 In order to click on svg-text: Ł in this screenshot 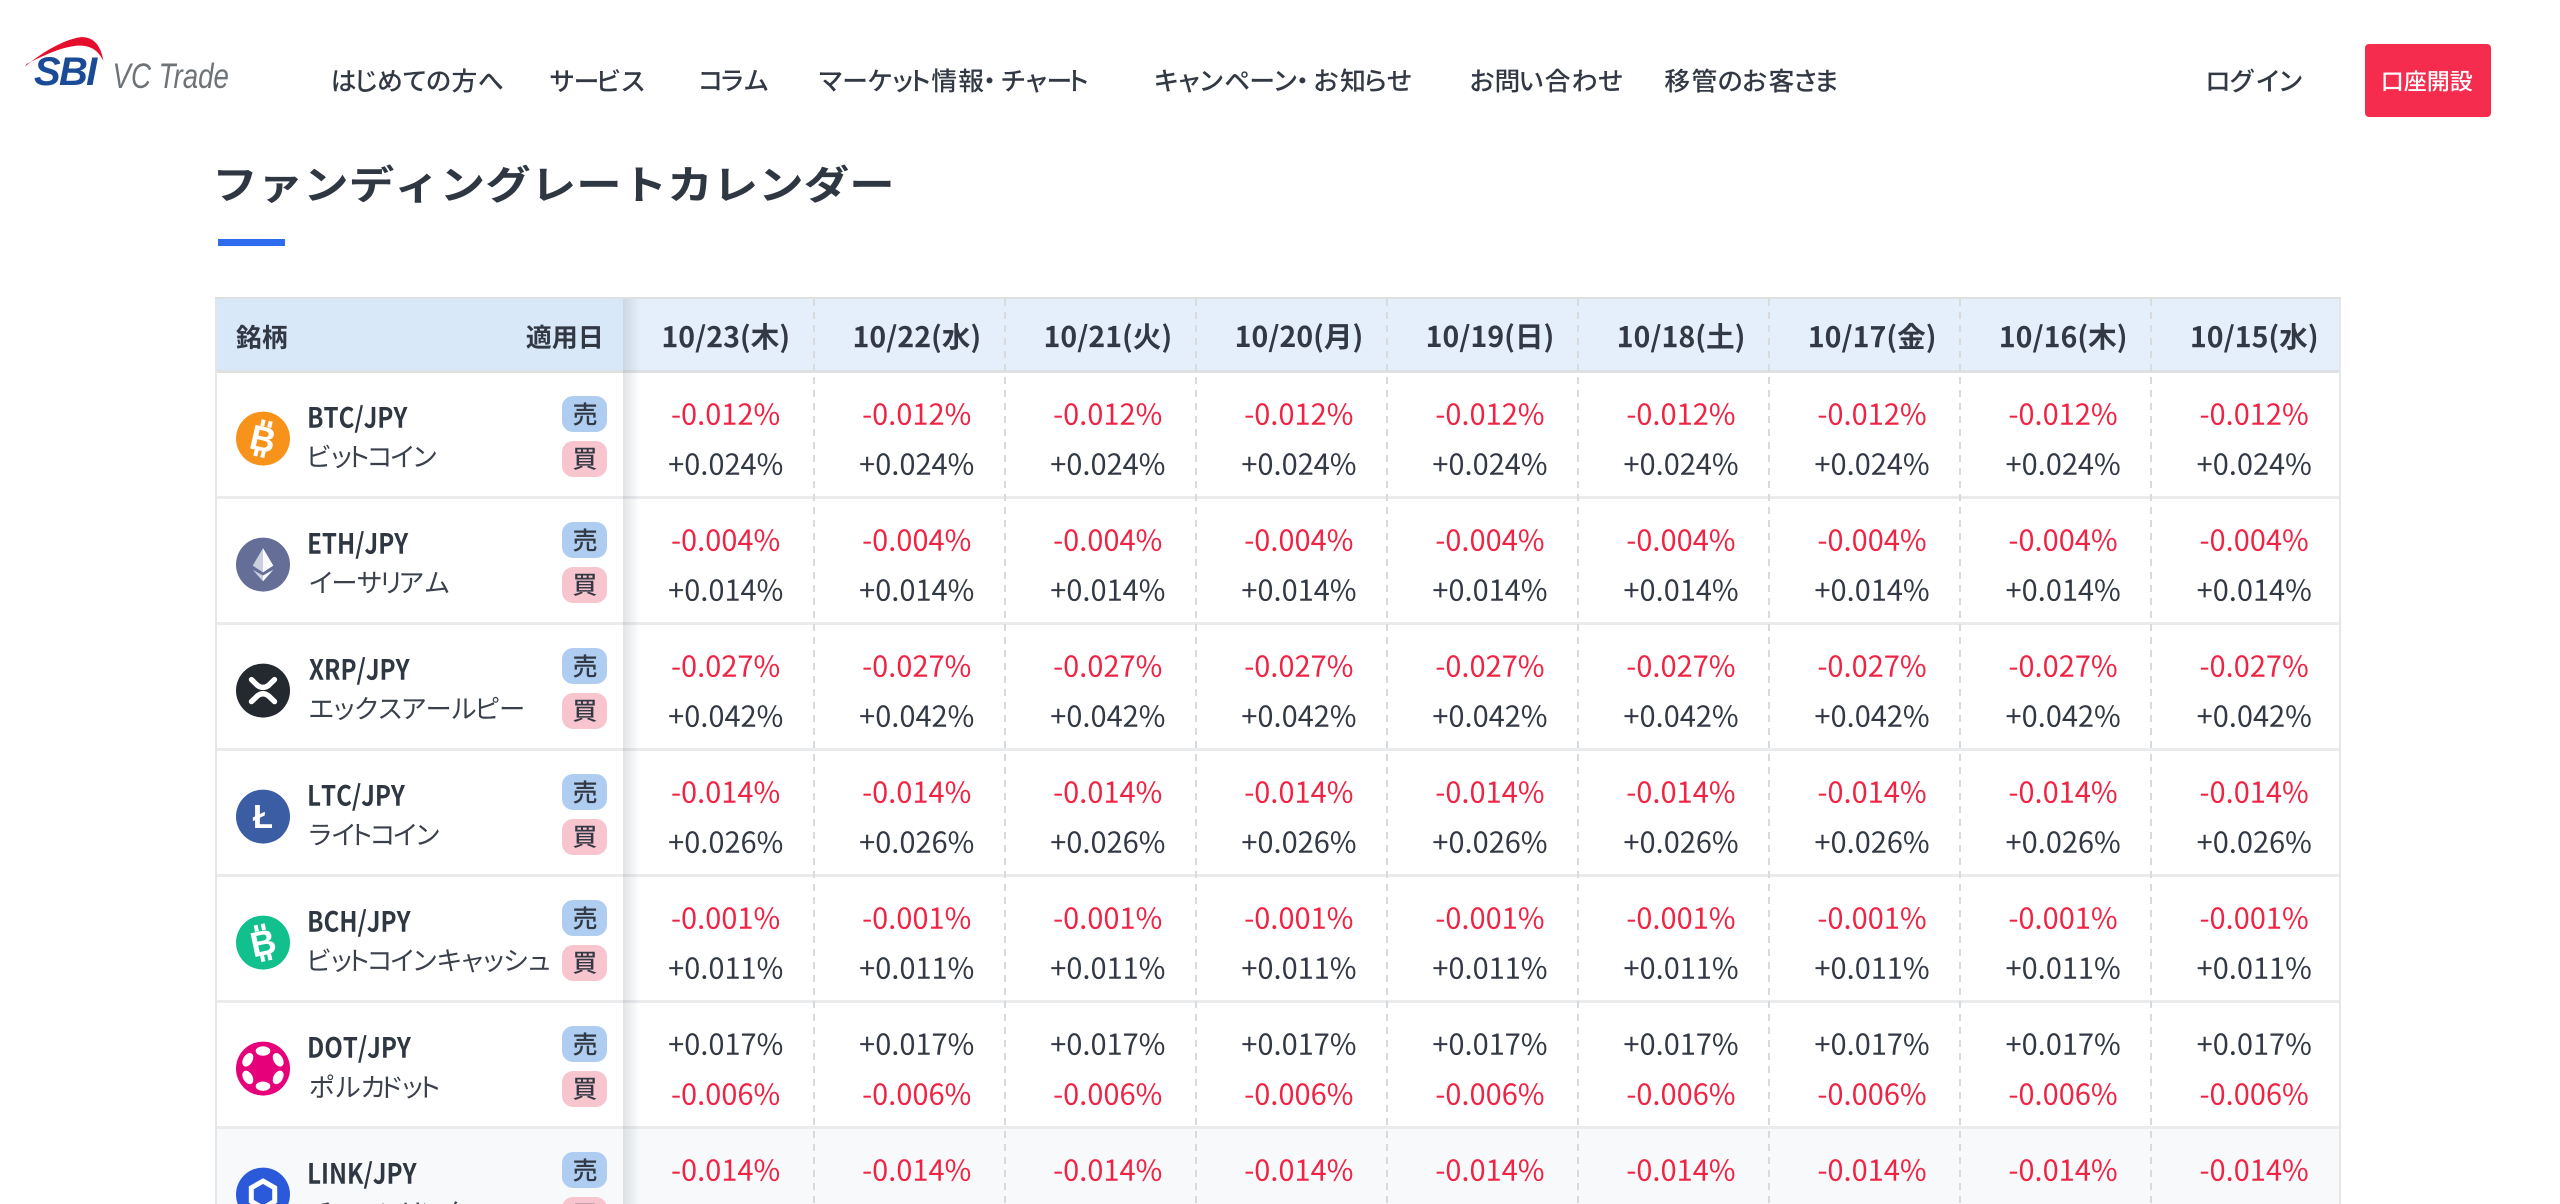, I will do `click(263, 816)`.